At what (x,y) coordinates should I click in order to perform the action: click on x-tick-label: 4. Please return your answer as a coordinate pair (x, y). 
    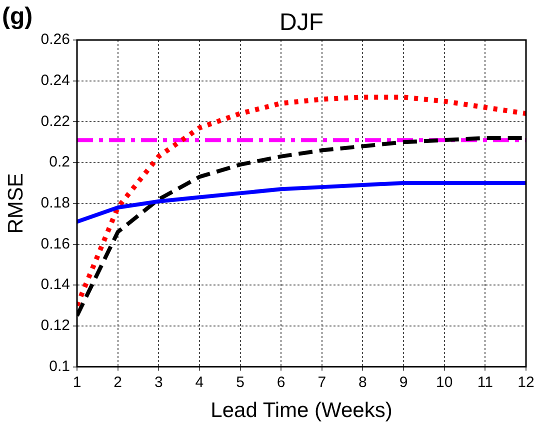
    Looking at the image, I should click on (199, 382).